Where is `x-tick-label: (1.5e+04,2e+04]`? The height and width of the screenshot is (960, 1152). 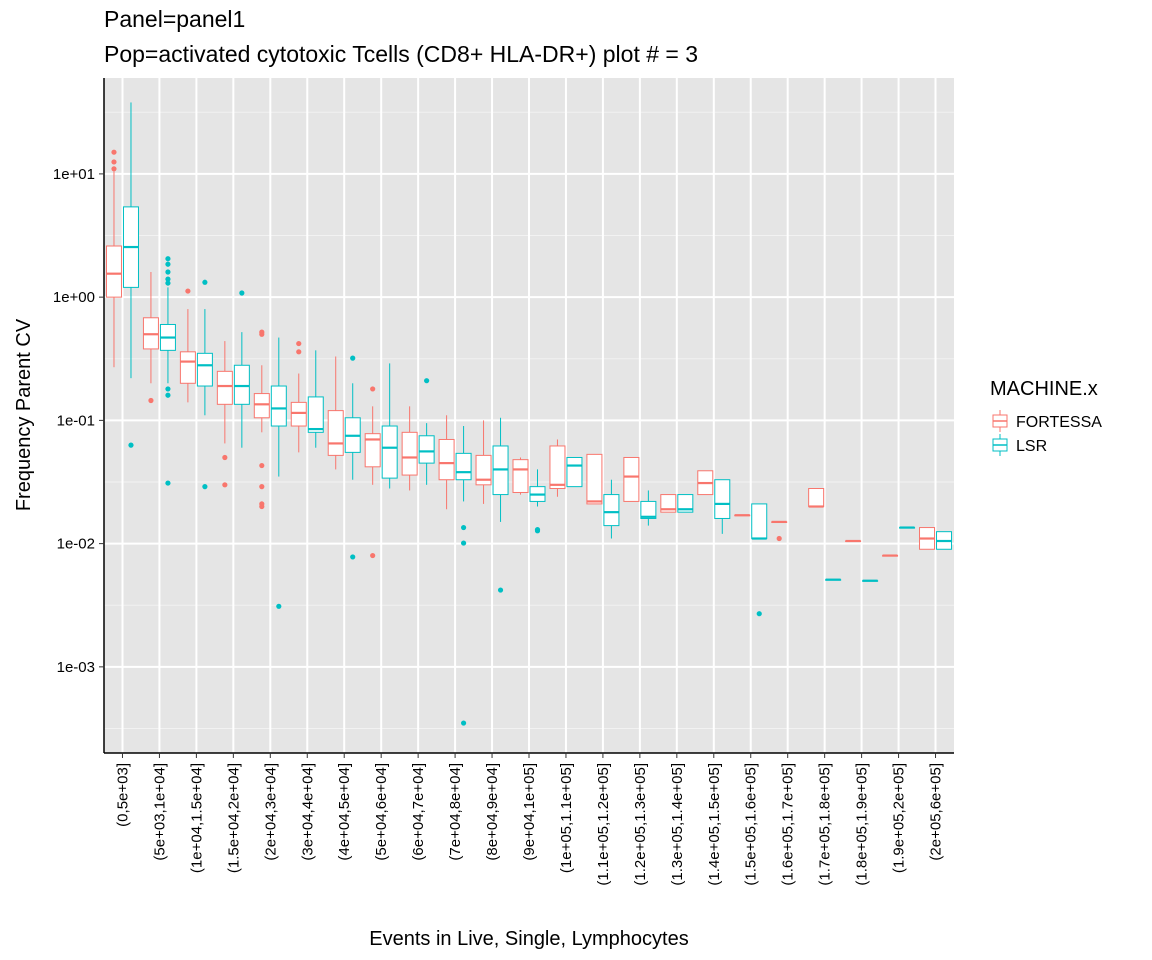
x-tick-label: (1.5e+04,2e+04] is located at coordinates (233, 818).